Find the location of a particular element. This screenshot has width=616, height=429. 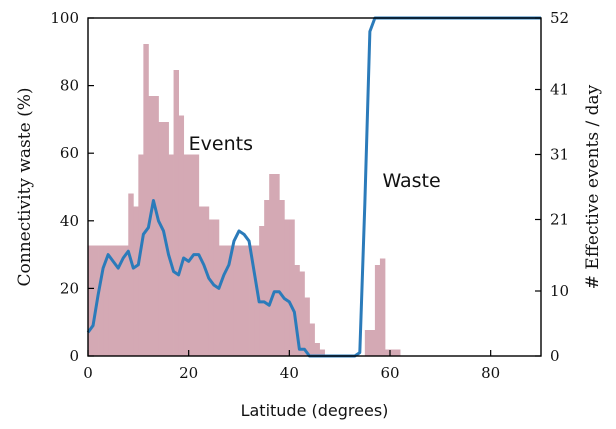

right-y-tick-label: 31 is located at coordinates (559, 155).